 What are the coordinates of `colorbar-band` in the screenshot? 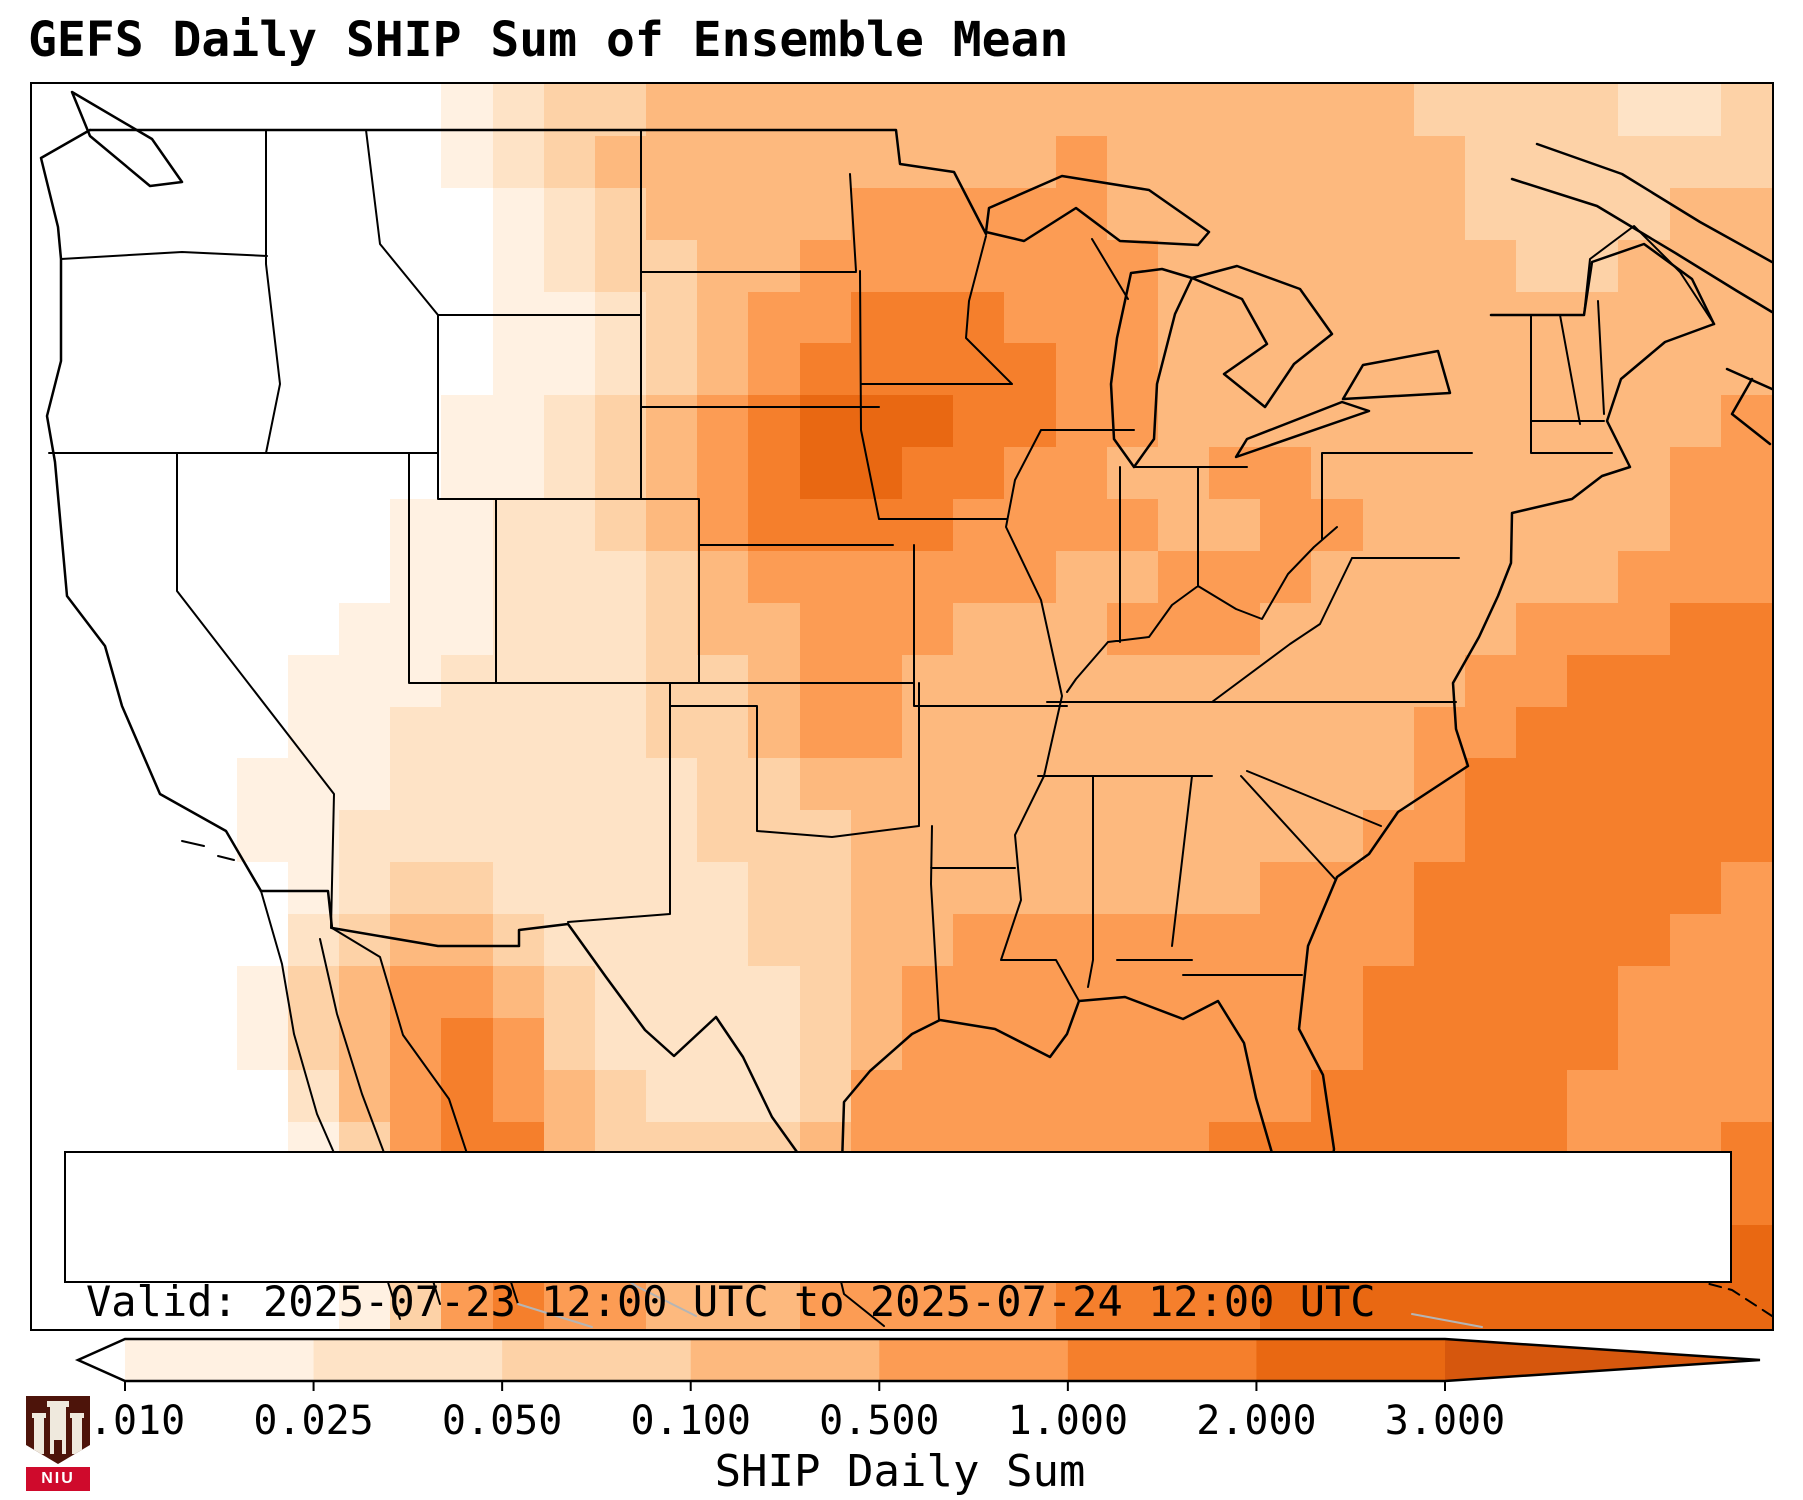 It's located at (785, 1360).